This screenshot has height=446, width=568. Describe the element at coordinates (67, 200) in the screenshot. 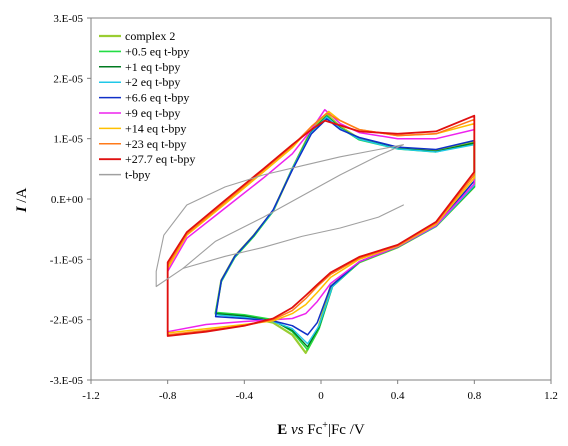

I see `y-tick-label: 0.E+00` at that location.